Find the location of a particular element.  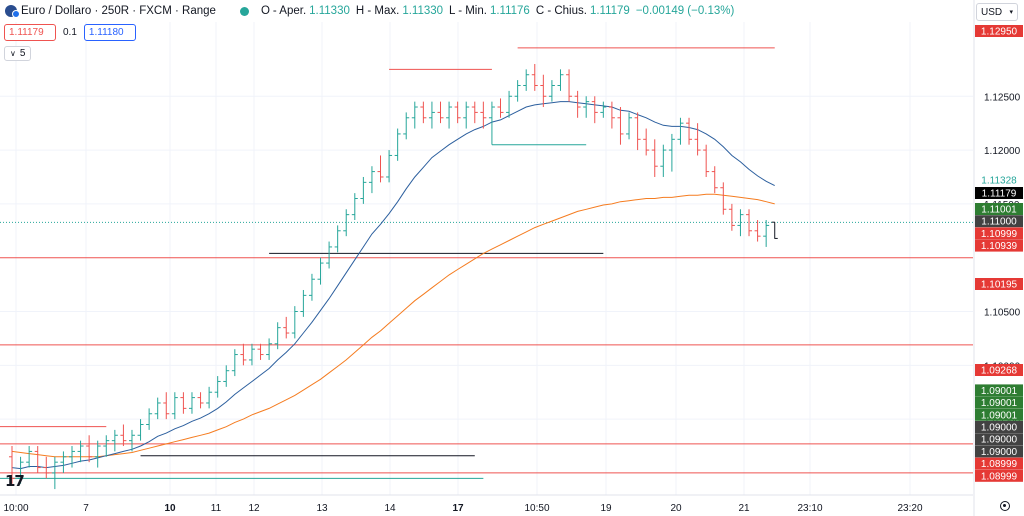

price-tick-label: 1.12000 is located at coordinates (1002, 151).